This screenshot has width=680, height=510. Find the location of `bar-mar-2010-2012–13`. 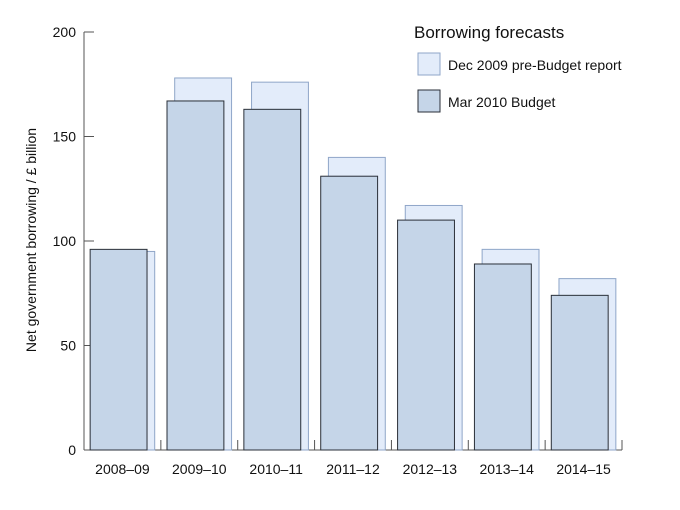

bar-mar-2010-2012–13 is located at coordinates (426, 335).